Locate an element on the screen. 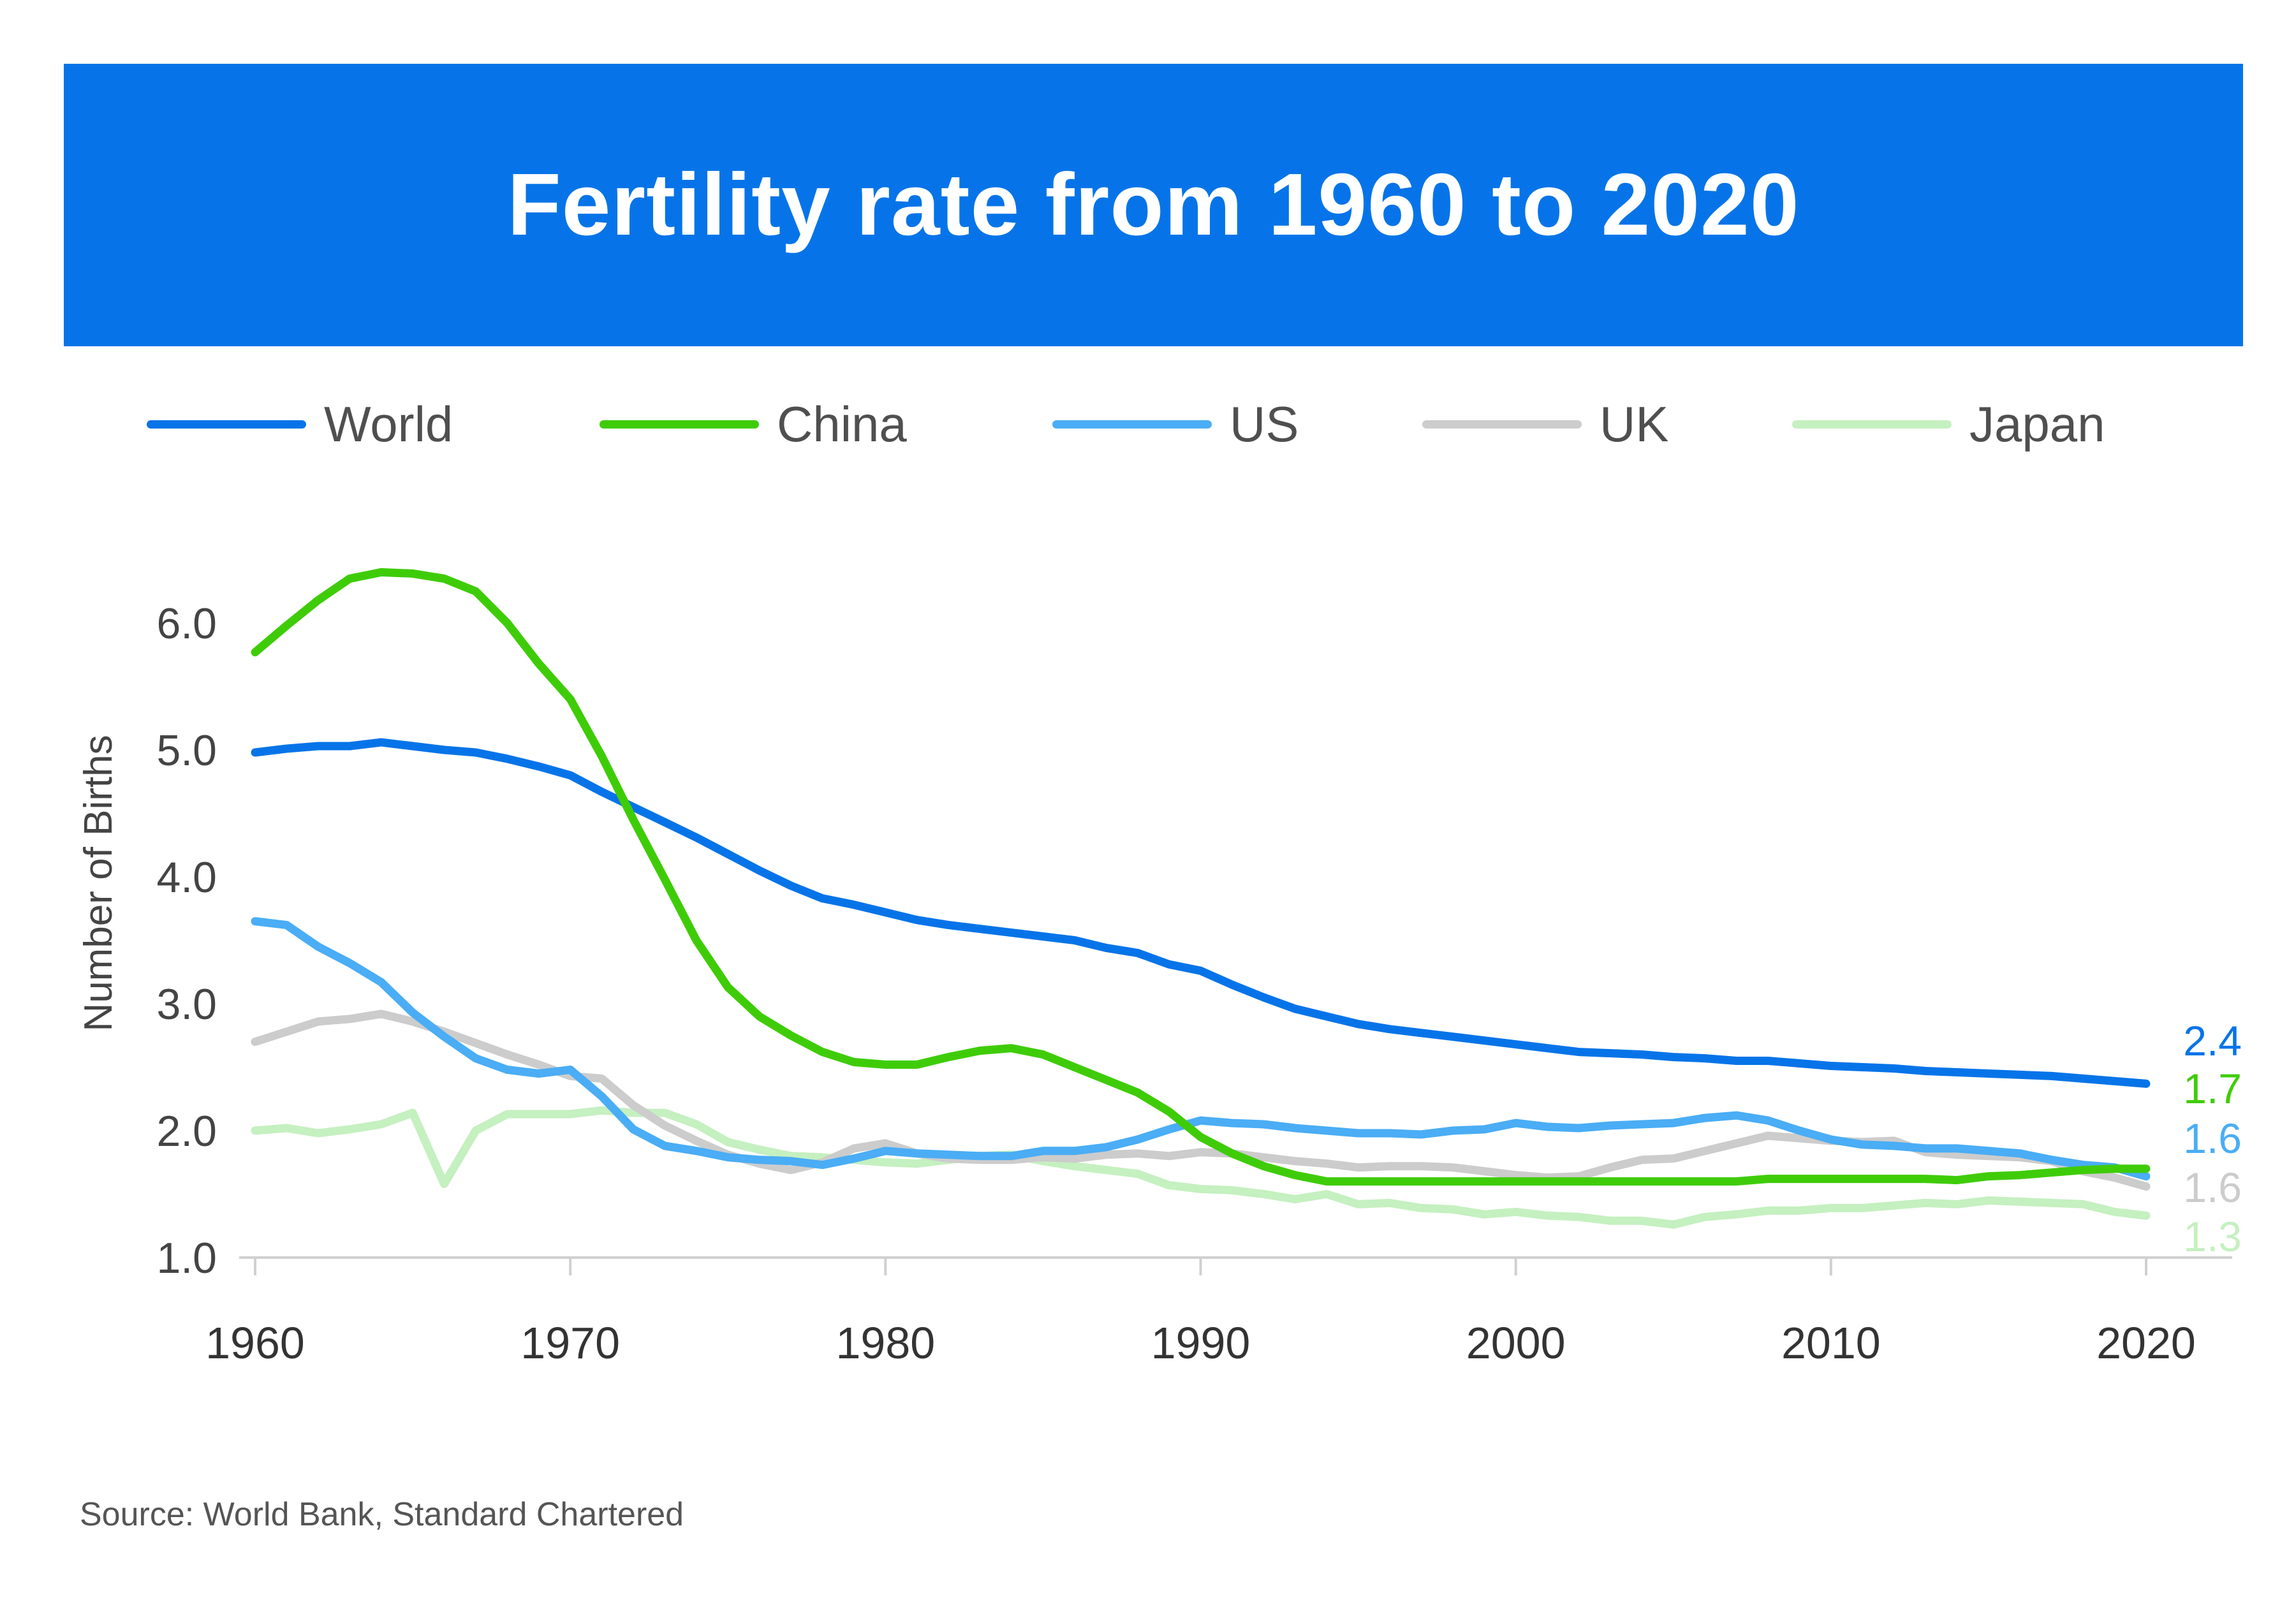 This screenshot has width=2296, height=1607. legend-label-china: China is located at coordinates (842, 423).